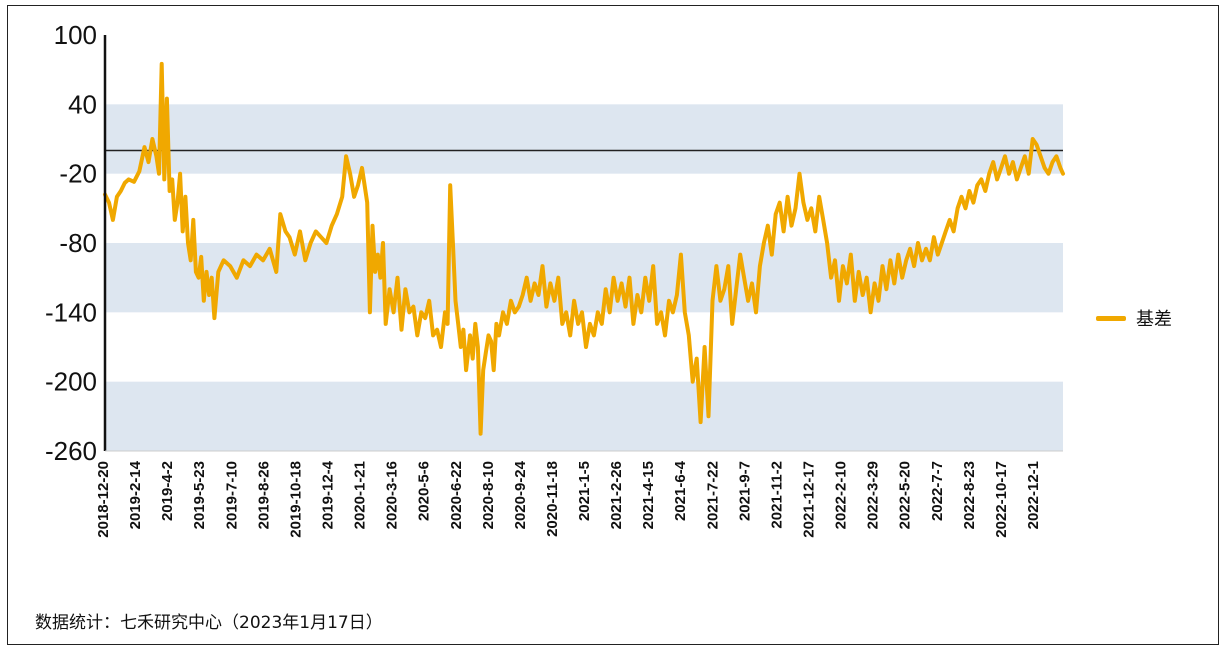 This screenshot has width=1227, height=652. Describe the element at coordinates (905, 495) in the screenshot. I see `x-tick-label: 2022-5-20` at that location.